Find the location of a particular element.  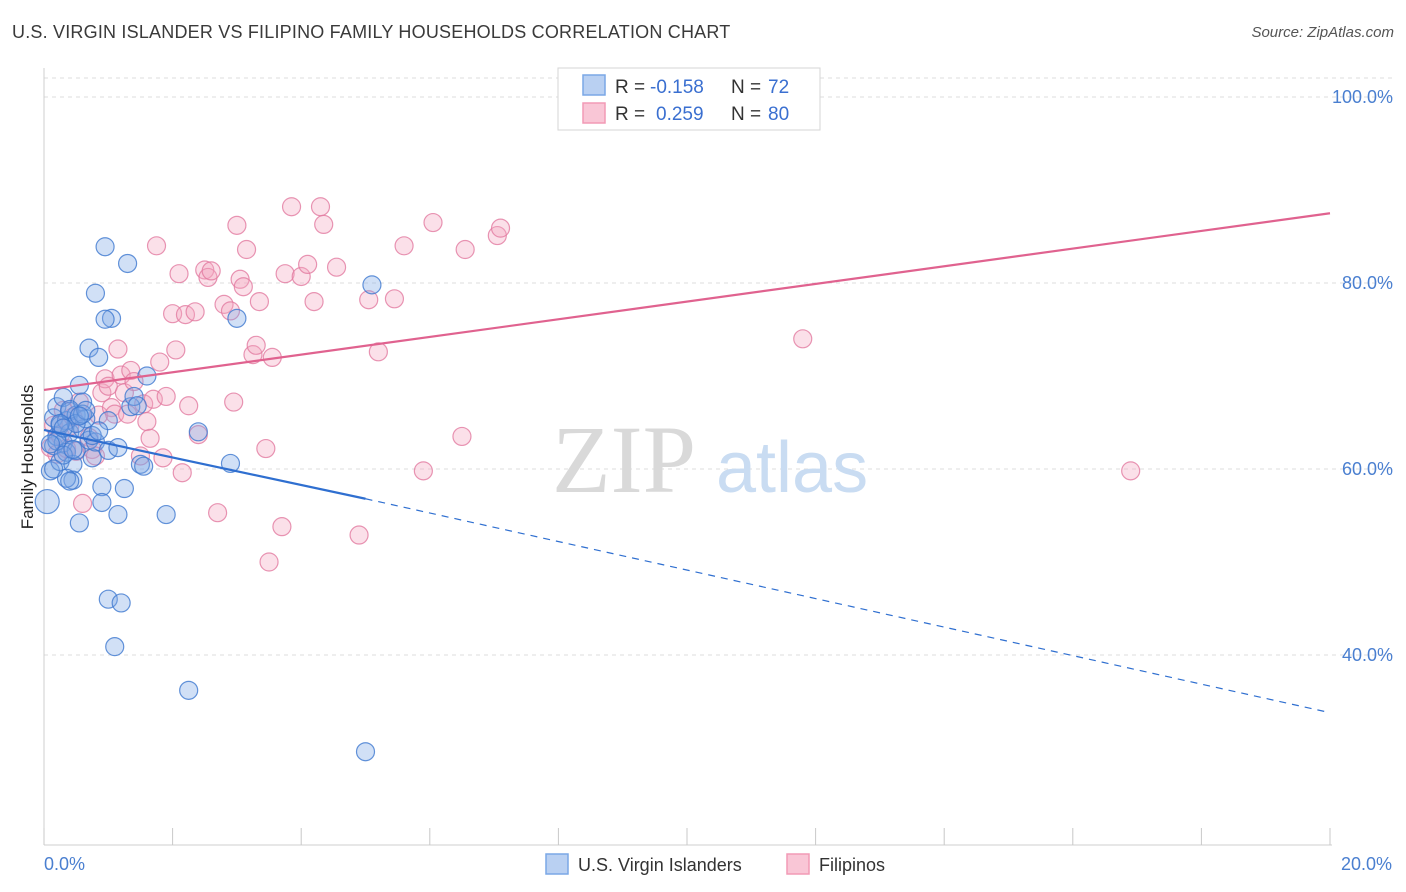

legend-swatch-virgin-islanders is located at coordinates (594, 85).